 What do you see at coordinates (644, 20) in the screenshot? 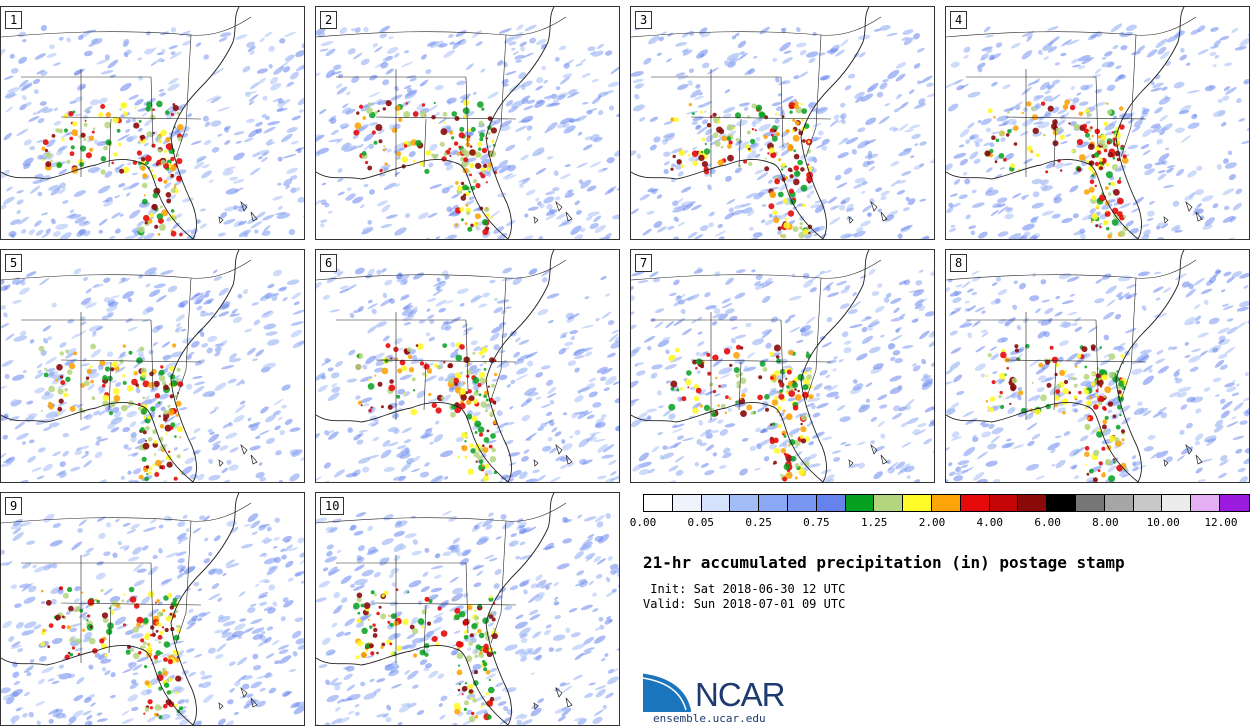
I see `member-label: 3` at bounding box center [644, 20].